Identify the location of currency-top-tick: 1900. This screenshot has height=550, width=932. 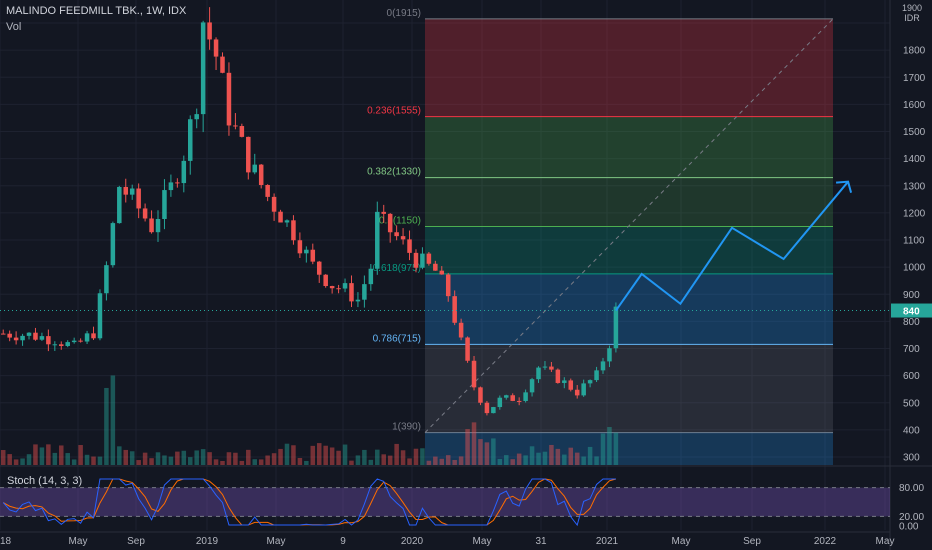
(912, 8).